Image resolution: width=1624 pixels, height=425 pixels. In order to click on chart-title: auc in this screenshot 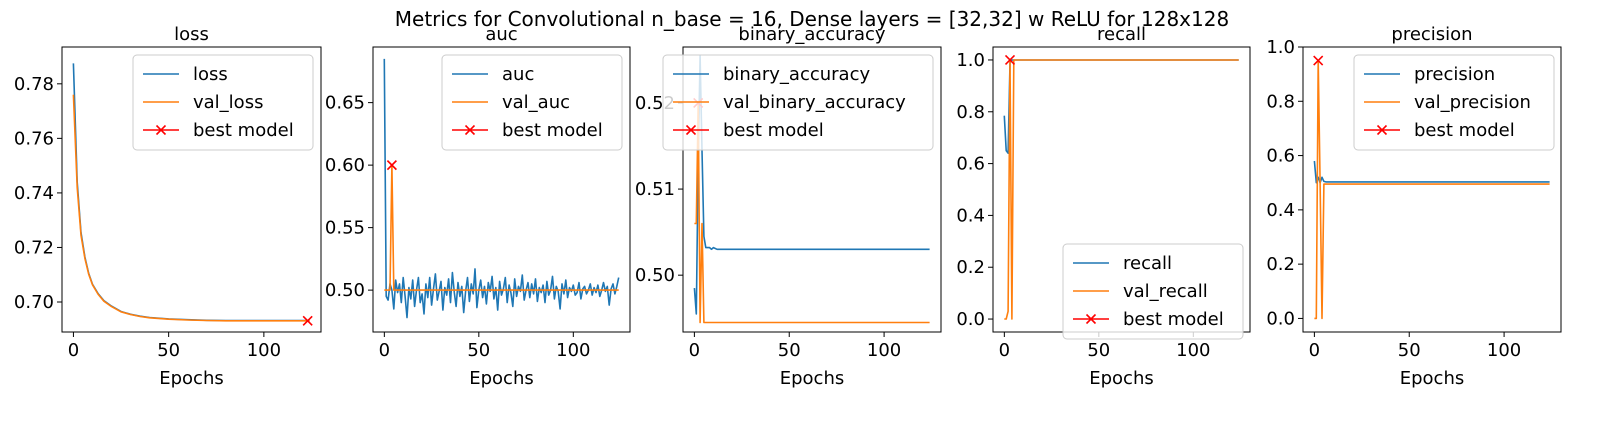, I will do `click(501, 34)`.